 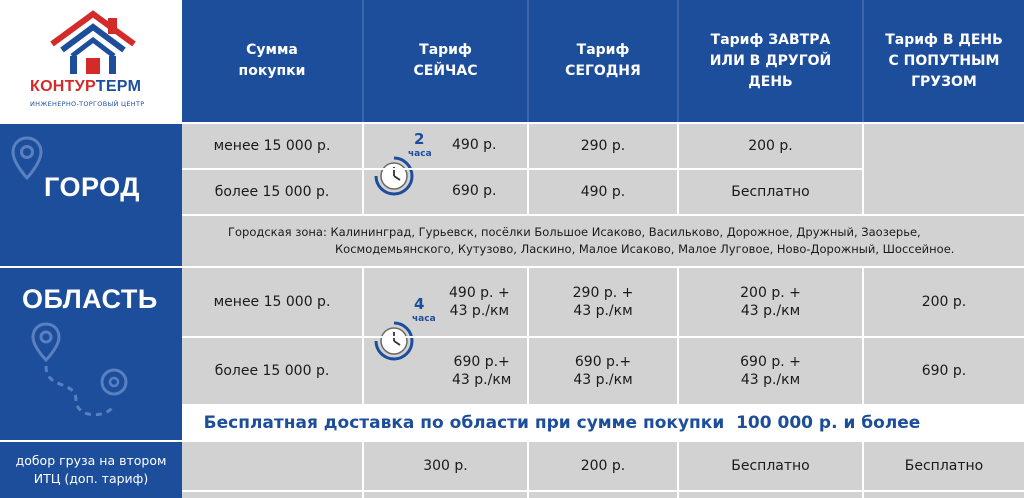 I want to click on region-row2-today: 690 р.+ 43 р./км, so click(x=603, y=371).